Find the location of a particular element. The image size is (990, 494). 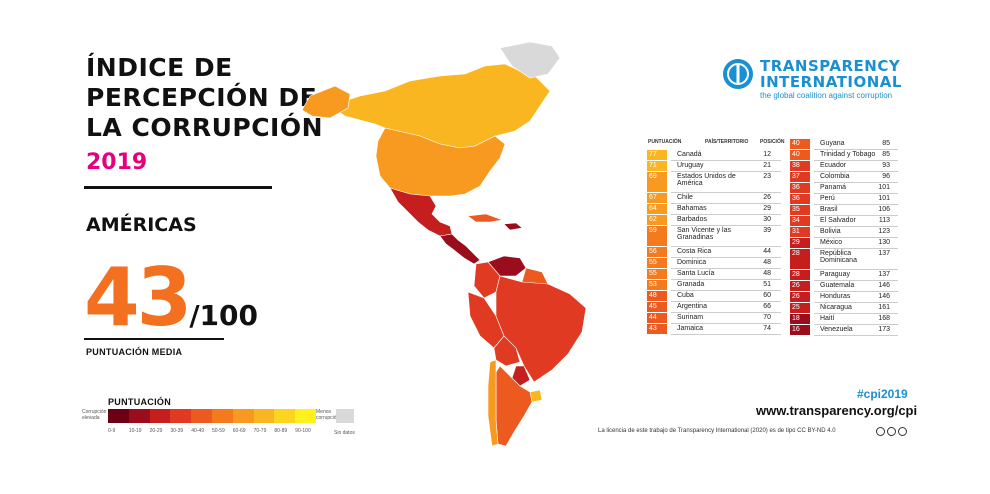

row-score: 16 is located at coordinates (800, 330).